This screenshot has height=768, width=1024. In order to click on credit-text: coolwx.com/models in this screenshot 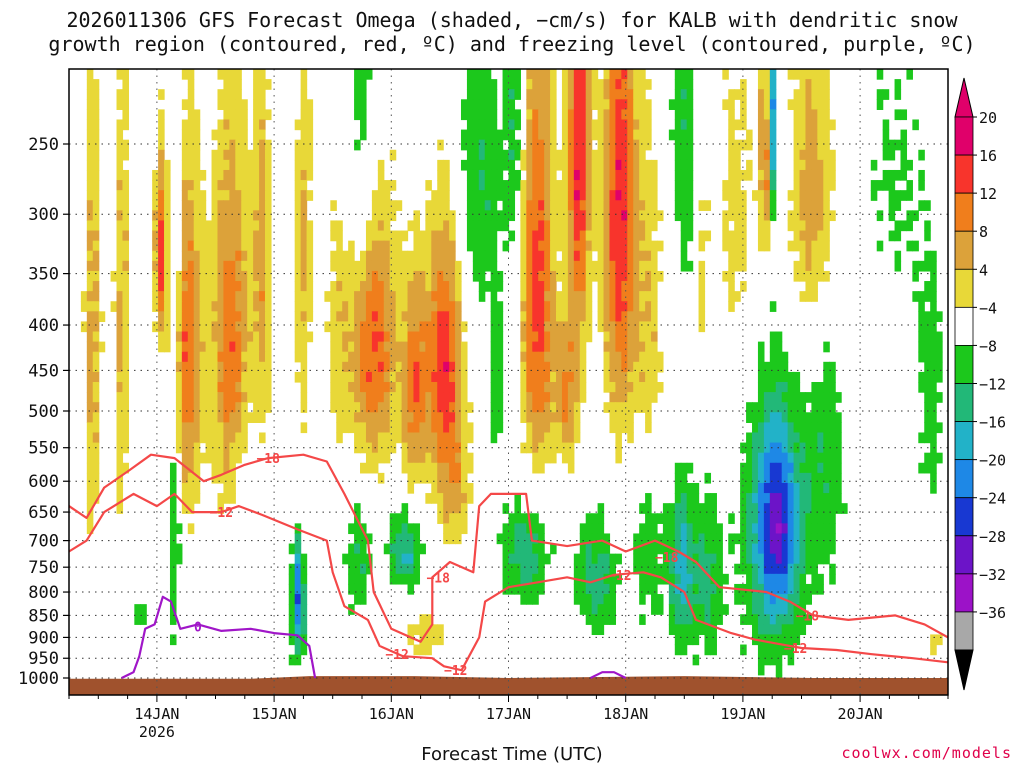, I will do `click(926, 753)`.